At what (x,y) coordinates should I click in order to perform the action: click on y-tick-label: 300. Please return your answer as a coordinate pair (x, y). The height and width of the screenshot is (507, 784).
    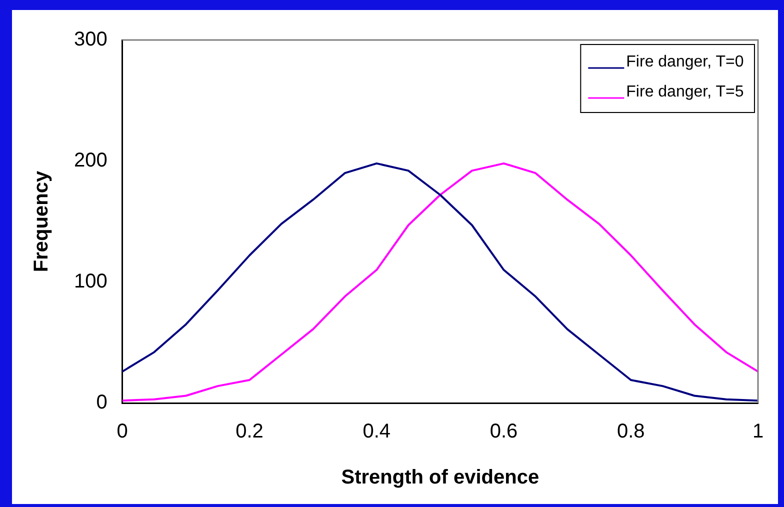
    Looking at the image, I should click on (91, 39).